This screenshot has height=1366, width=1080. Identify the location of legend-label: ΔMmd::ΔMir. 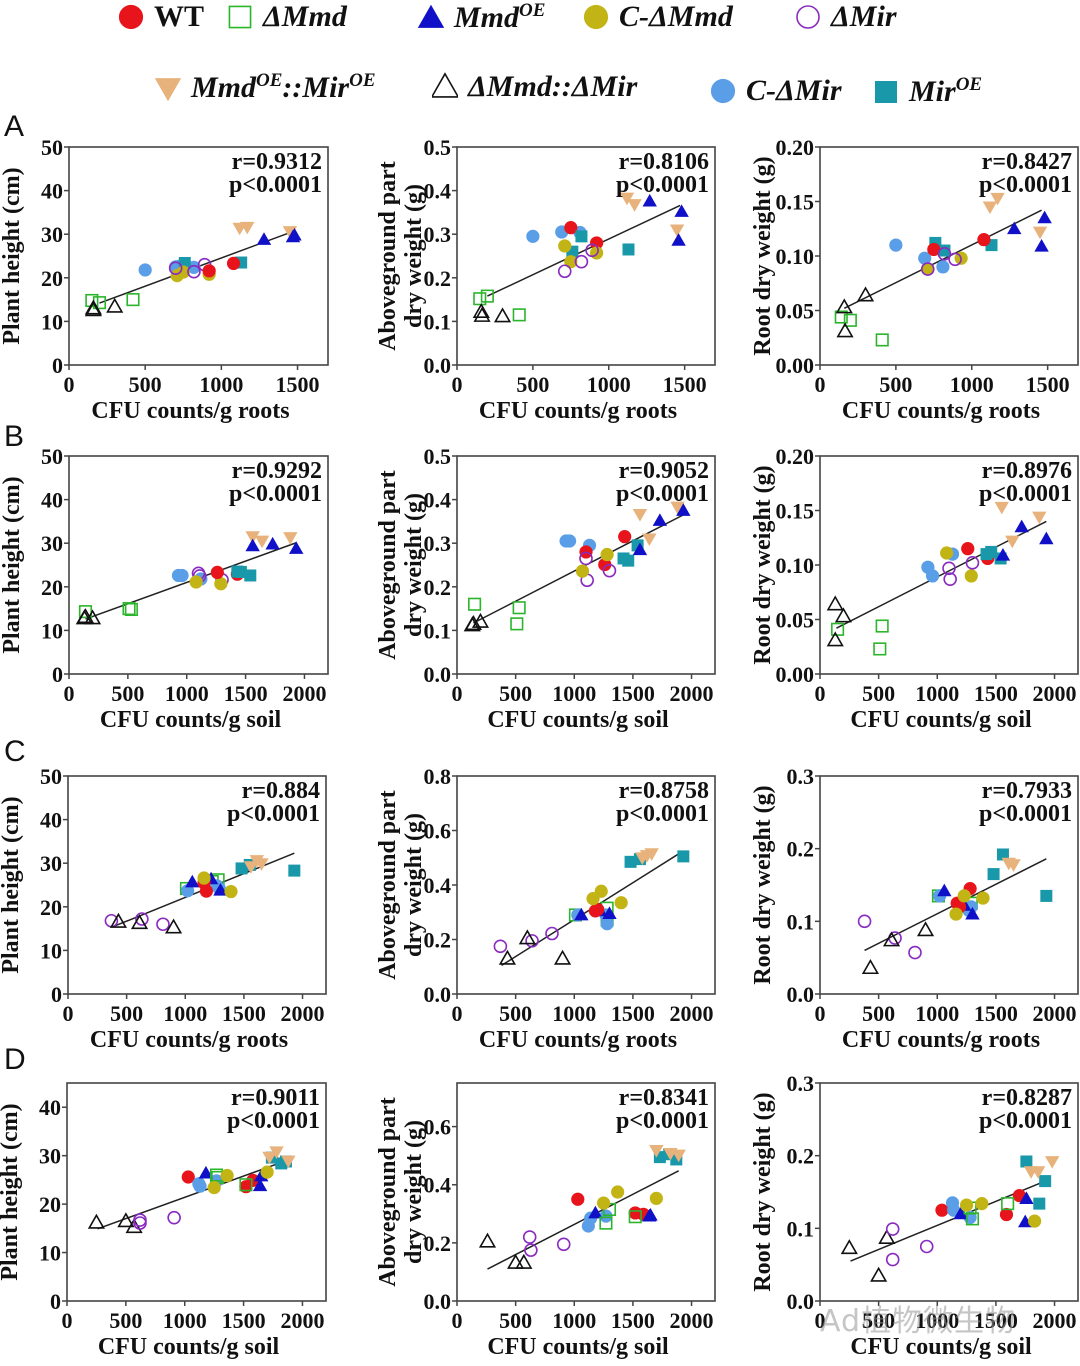
(552, 87).